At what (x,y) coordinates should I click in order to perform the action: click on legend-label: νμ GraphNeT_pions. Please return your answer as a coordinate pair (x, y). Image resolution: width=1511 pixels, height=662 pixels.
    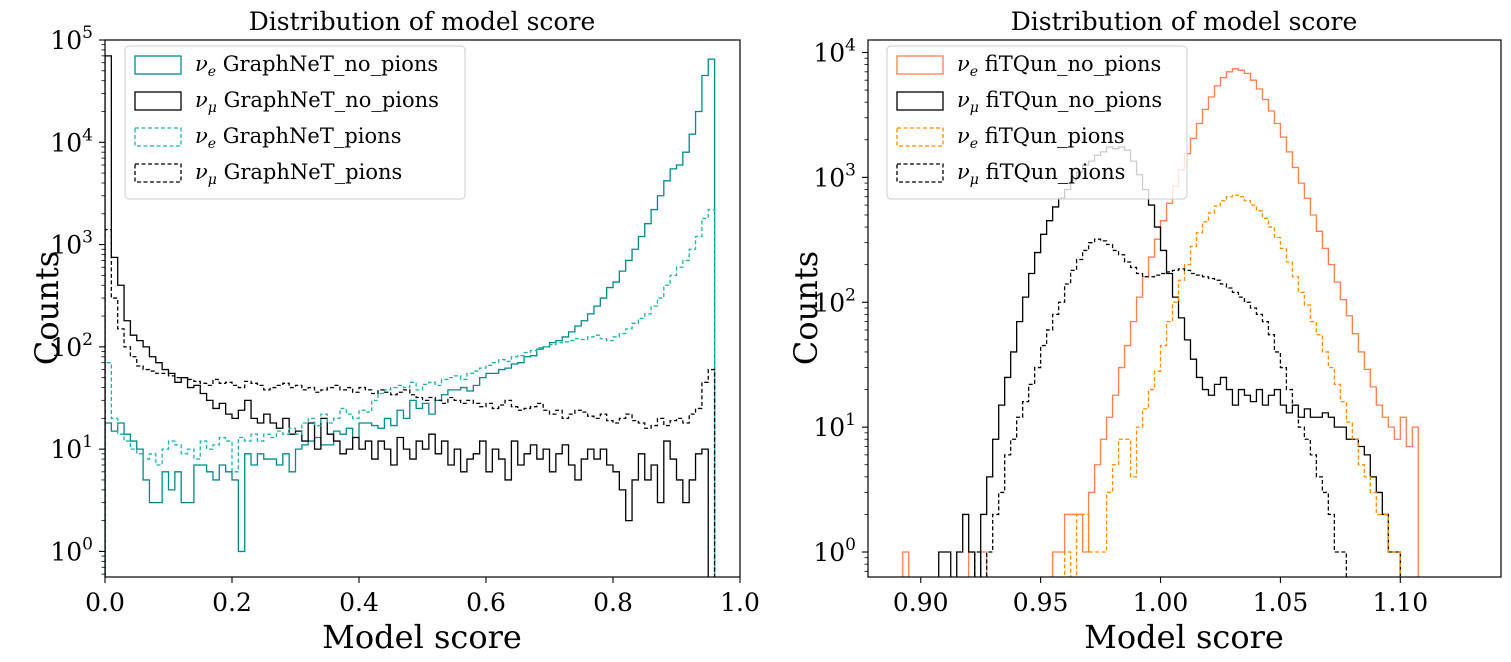
    Looking at the image, I should click on (298, 174).